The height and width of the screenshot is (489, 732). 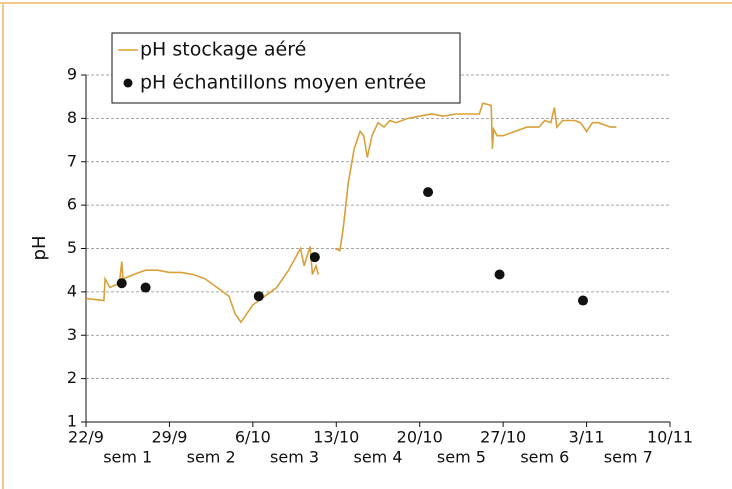 I want to click on y-tick-label: 8, so click(x=72, y=117).